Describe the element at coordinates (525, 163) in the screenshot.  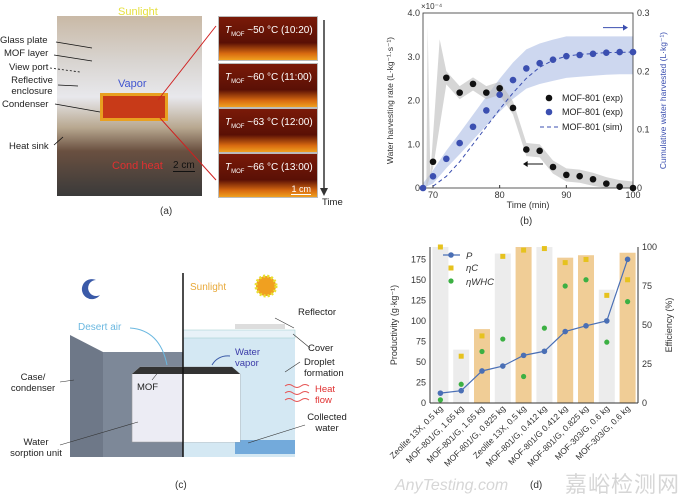
I see `left-arrowhead-icon` at that location.